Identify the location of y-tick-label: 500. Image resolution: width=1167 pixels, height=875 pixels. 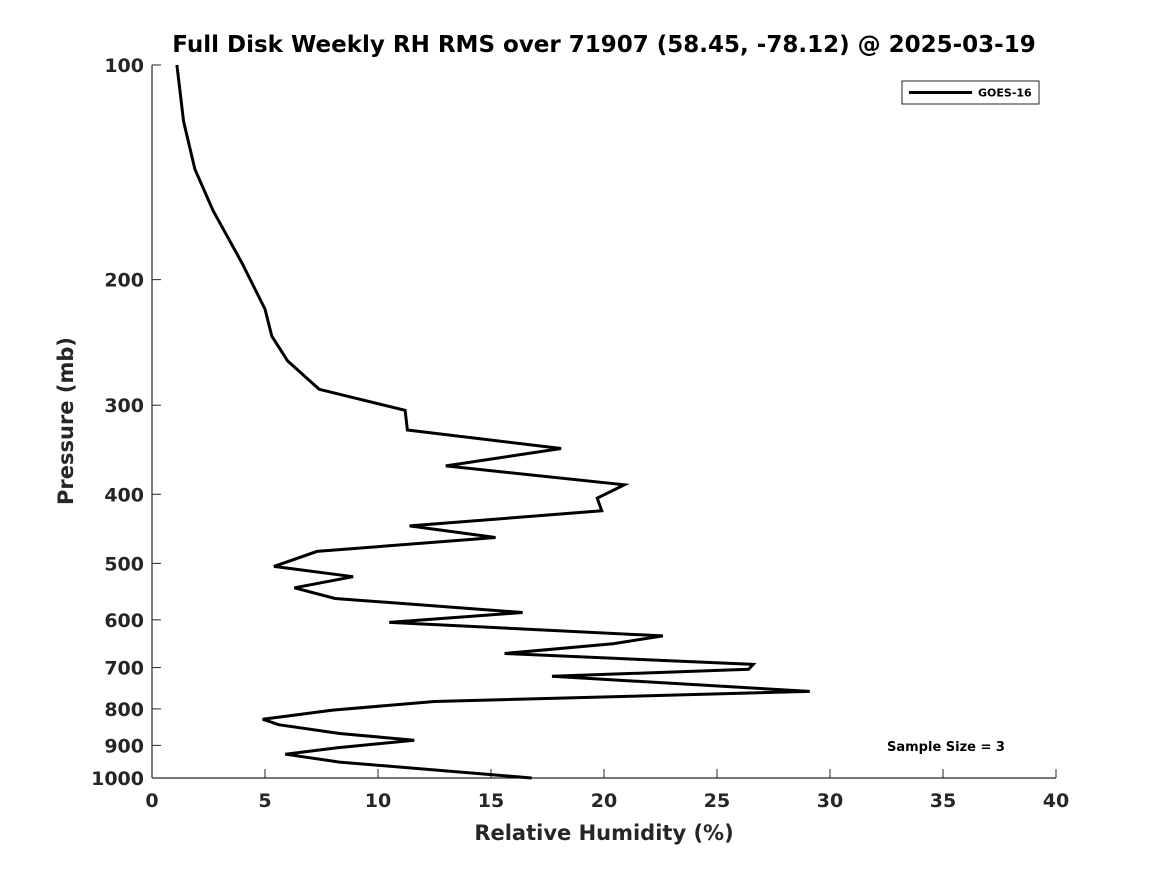
(124, 564).